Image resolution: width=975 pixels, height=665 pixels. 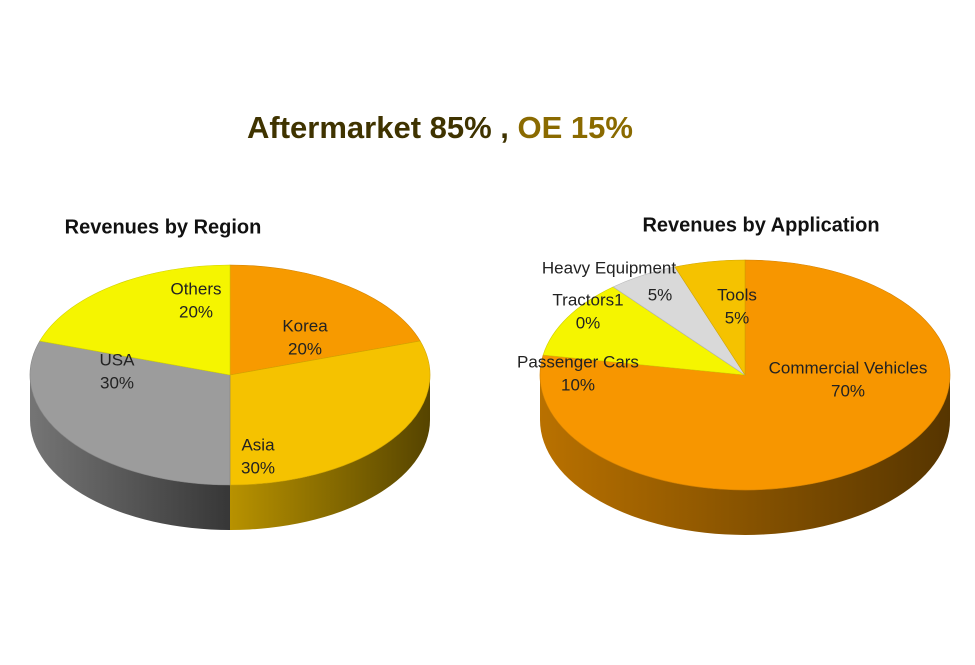 I want to click on slice-label: Heavy Equipment, so click(x=609, y=267).